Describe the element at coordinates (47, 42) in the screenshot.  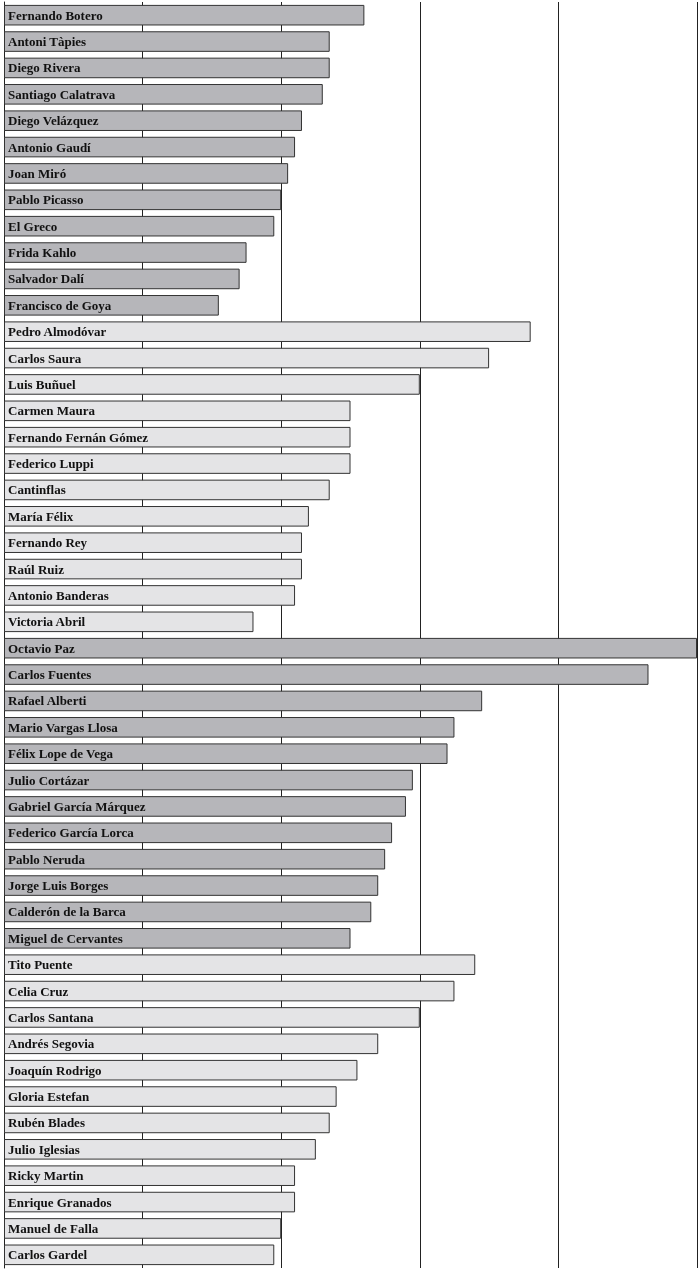
I see `y-tick-label: Antoni Tàpies` at that location.